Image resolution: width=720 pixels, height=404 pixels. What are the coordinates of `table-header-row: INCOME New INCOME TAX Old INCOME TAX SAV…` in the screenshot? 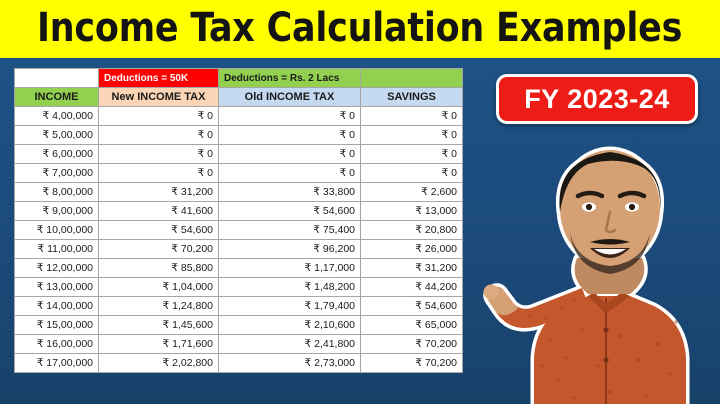 It's located at (238, 97).